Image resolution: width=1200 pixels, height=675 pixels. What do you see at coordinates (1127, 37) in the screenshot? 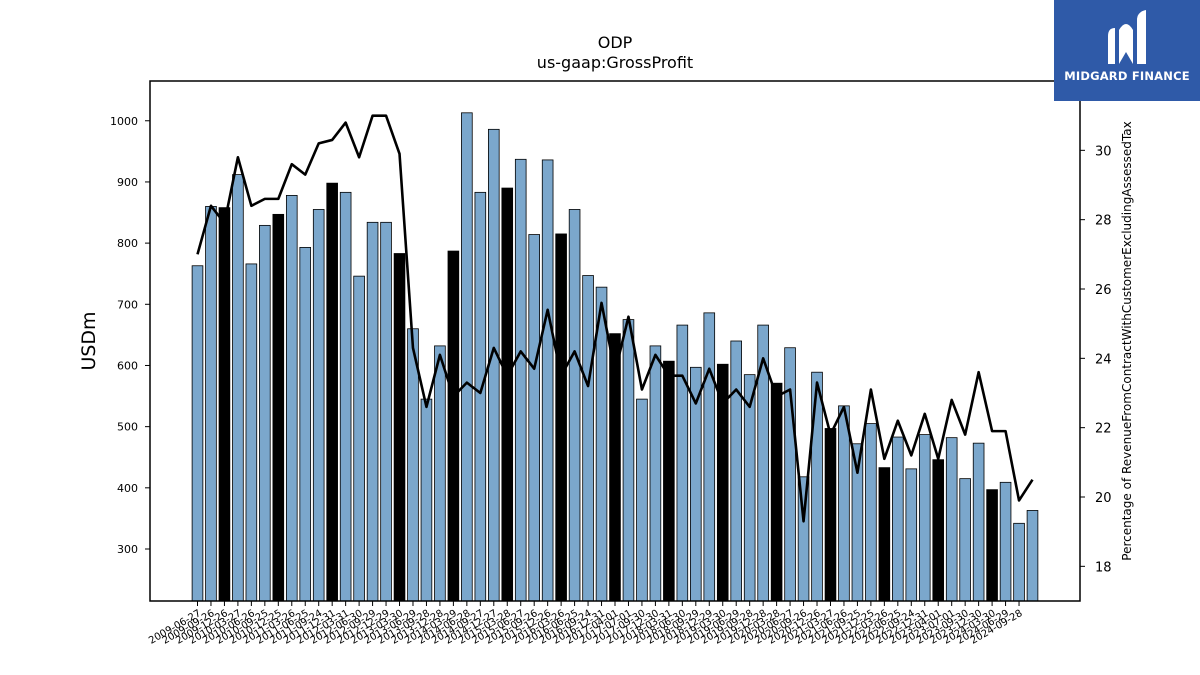
I see `midgard-logo-icon` at bounding box center [1127, 37].